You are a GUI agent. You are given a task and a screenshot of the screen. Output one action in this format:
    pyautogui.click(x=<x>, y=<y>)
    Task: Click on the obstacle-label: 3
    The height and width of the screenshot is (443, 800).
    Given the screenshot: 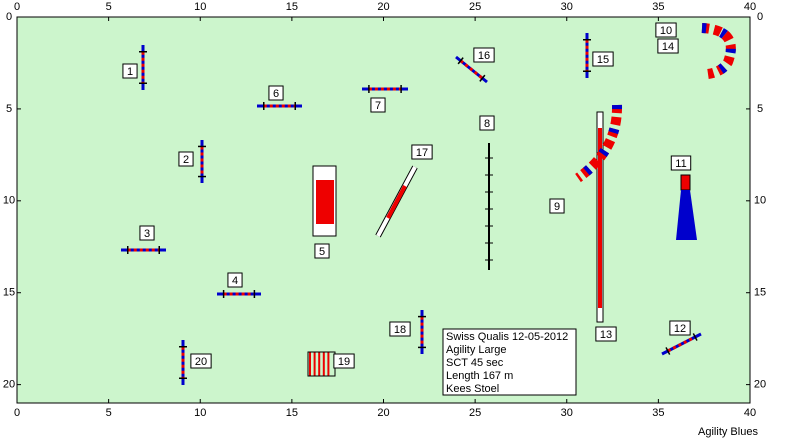 What is the action you would take?
    pyautogui.click(x=147, y=234)
    